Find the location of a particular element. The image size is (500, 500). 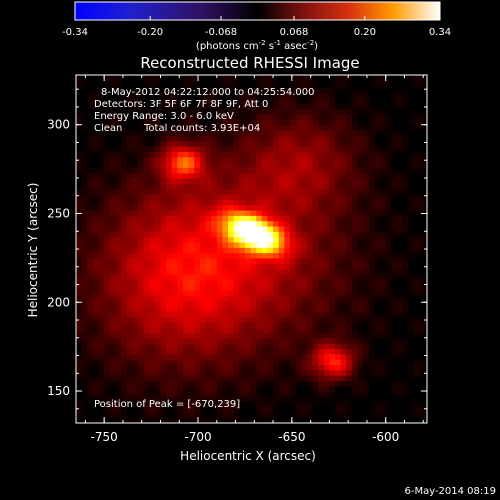

x-axis-label: Heliocentric X (arcsec) is located at coordinates (248, 456).